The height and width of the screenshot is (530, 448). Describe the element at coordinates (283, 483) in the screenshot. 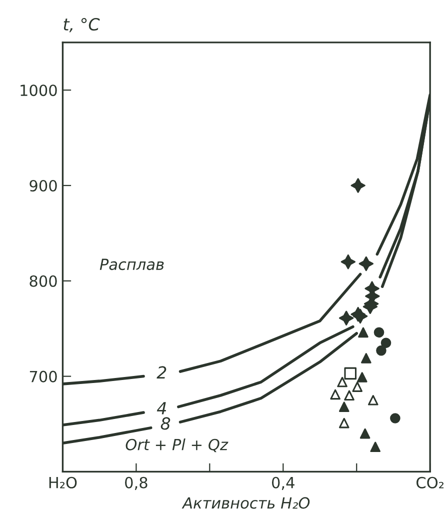

I see `x-tick-label: 0,4` at that location.